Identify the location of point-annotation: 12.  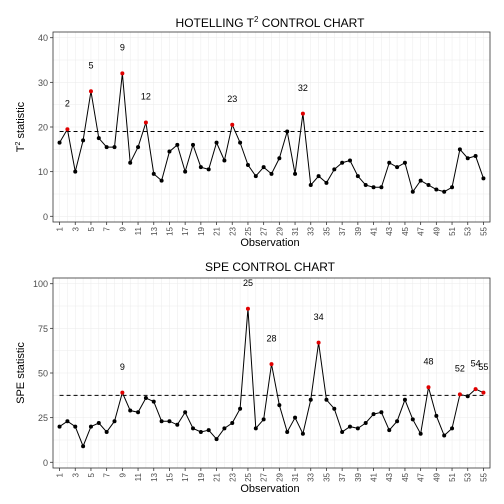
(146, 97).